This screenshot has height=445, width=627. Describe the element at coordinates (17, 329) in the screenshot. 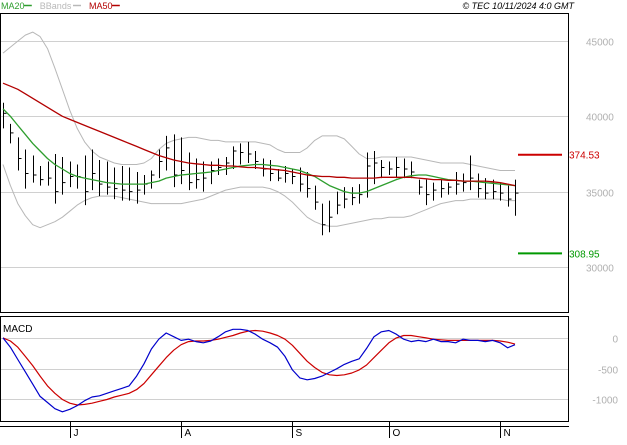

I see `macd-title: MACD` at that location.